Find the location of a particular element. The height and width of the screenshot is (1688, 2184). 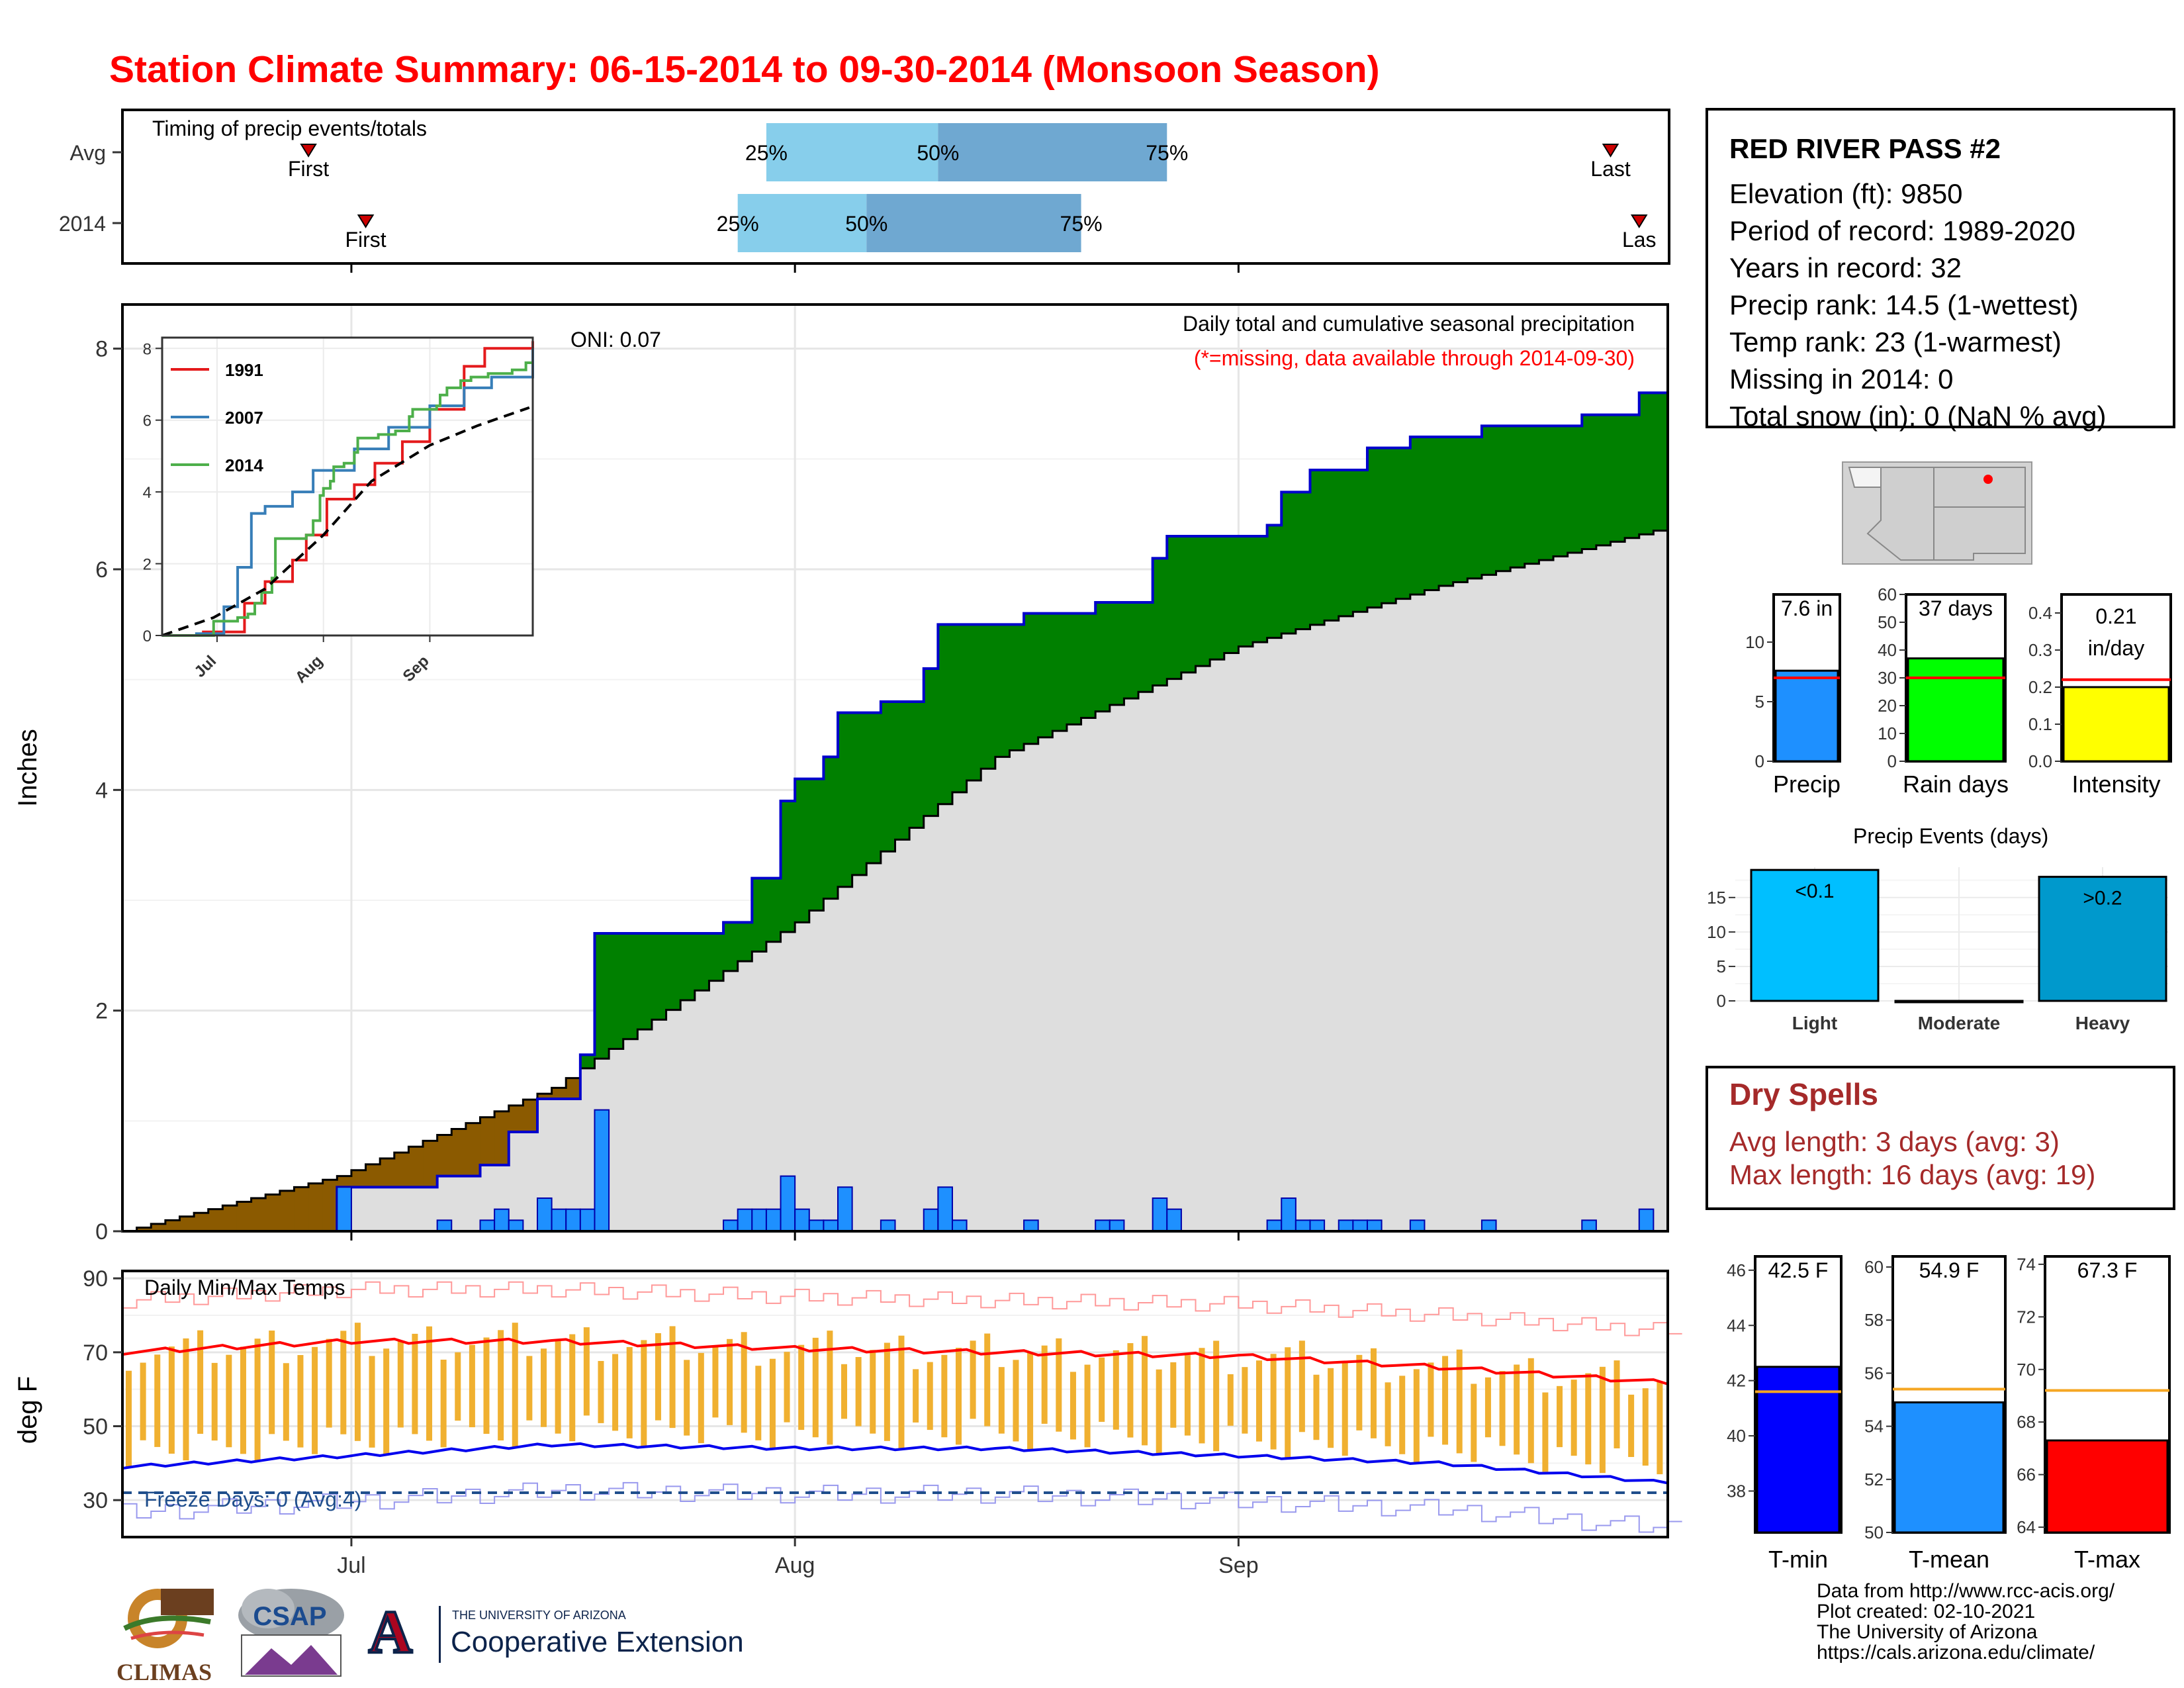

dry-spells-avg: Avg length: 3 days (avg: 3) is located at coordinates (1894, 1141).